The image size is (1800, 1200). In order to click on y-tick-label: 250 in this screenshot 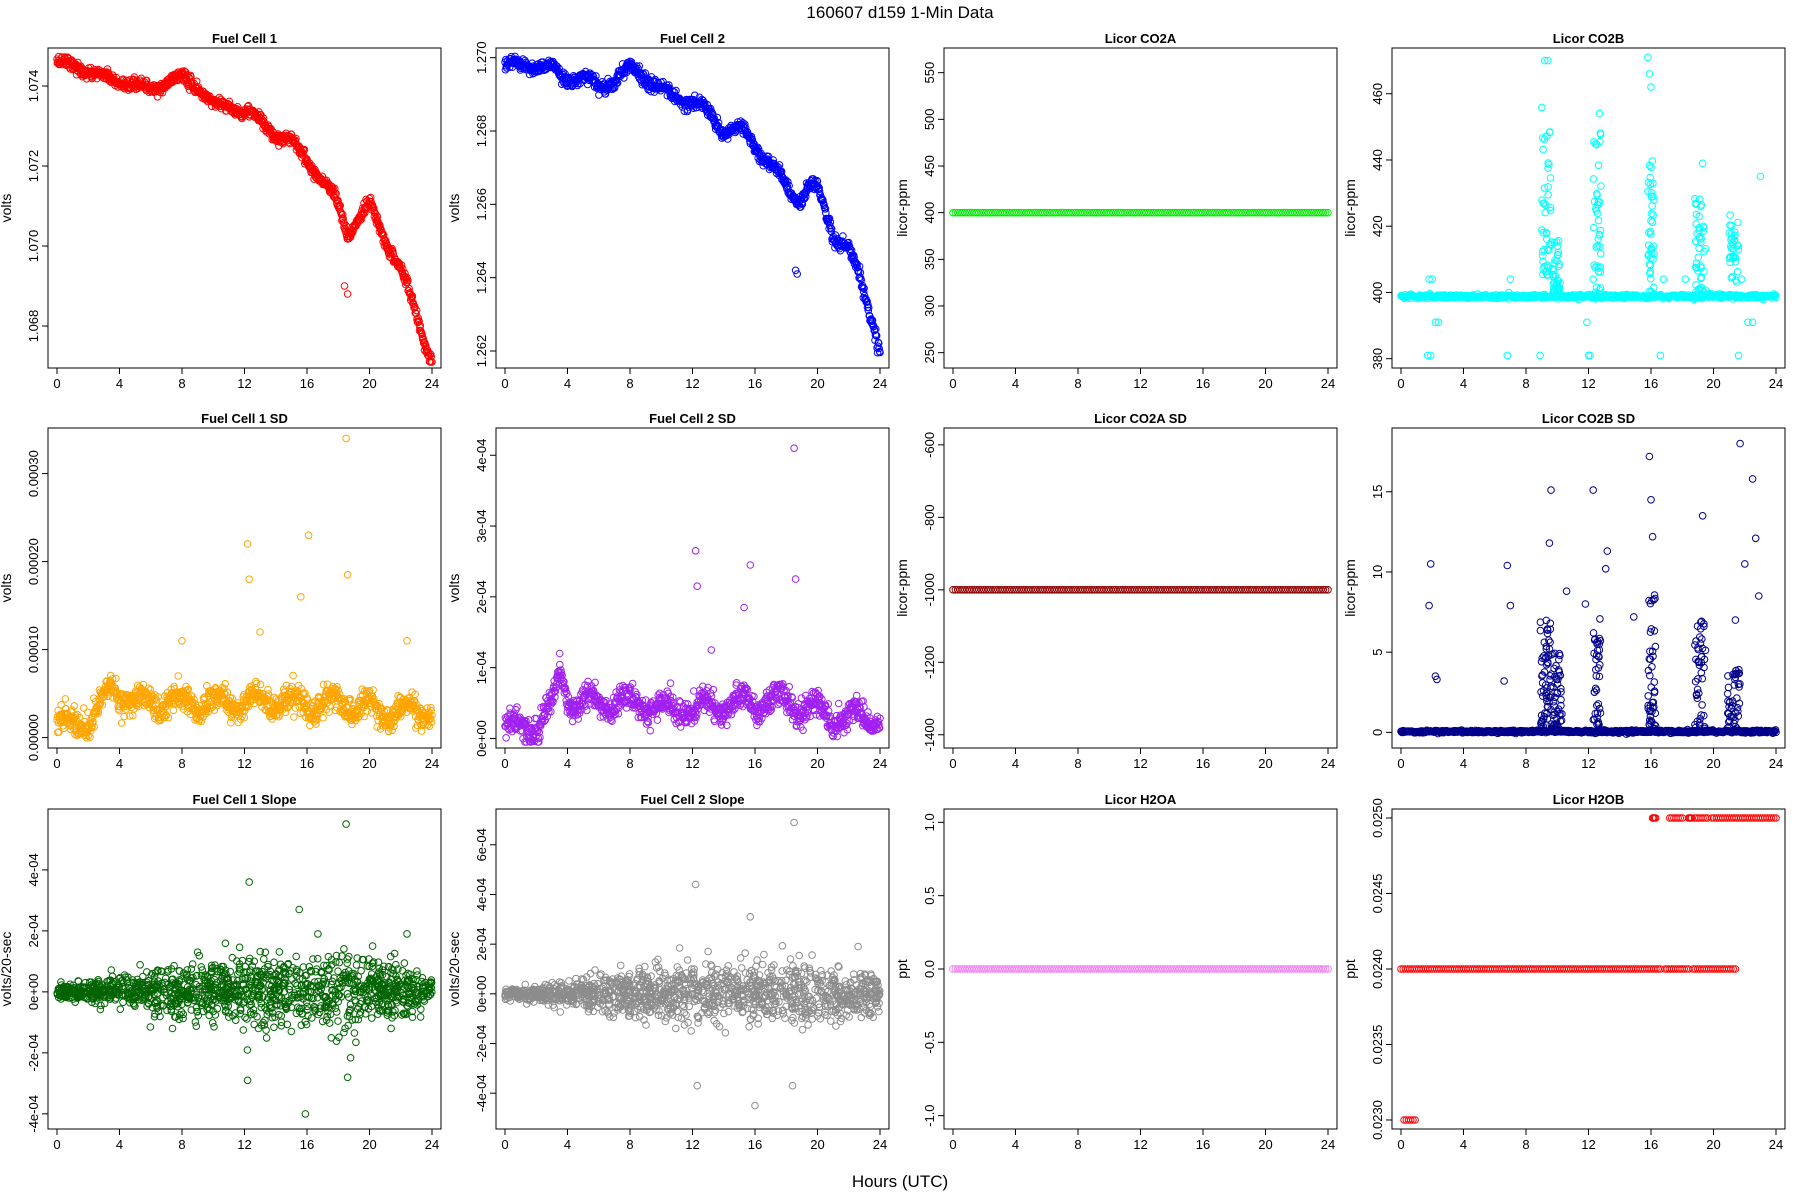, I will do `click(929, 353)`.